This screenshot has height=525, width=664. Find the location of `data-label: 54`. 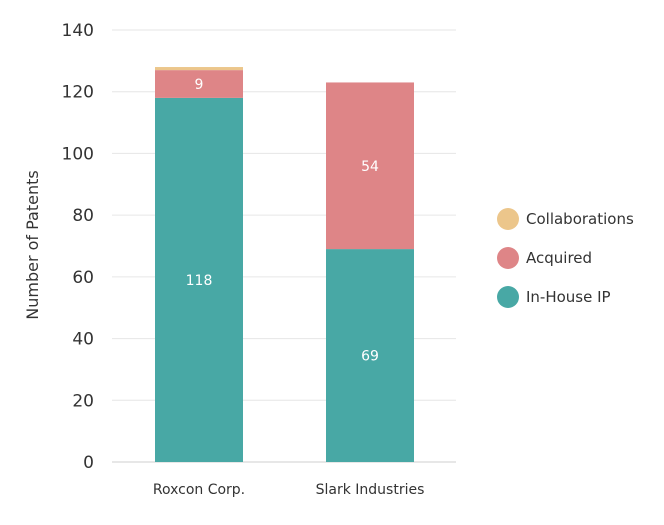

data-label: 54 is located at coordinates (370, 167).